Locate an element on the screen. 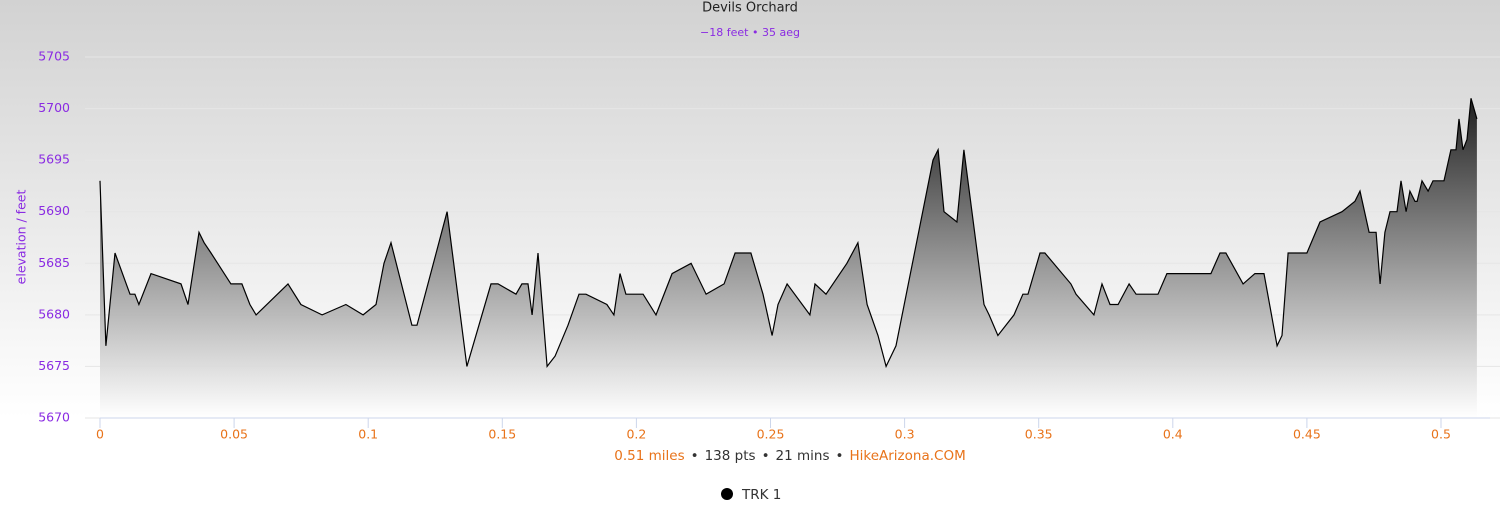 The image size is (1500, 514). y-tick-label: 5675 is located at coordinates (54, 365).